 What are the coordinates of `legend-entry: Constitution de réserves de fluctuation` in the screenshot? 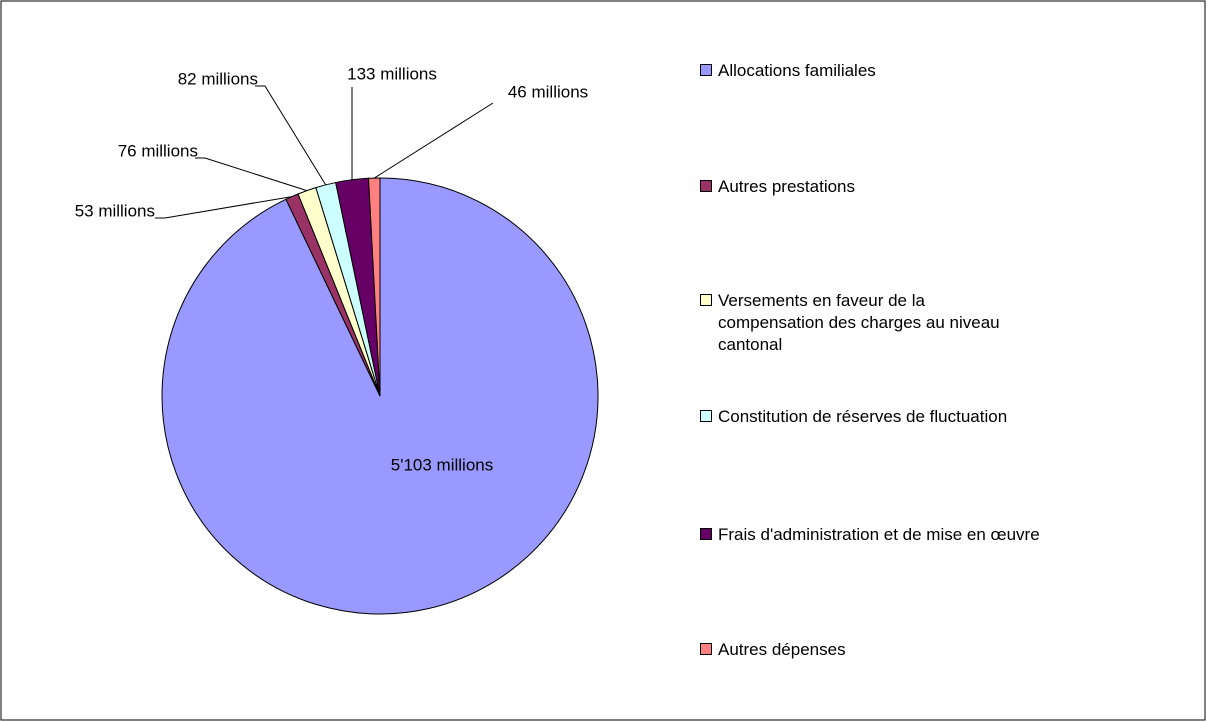 It's located at (935, 417).